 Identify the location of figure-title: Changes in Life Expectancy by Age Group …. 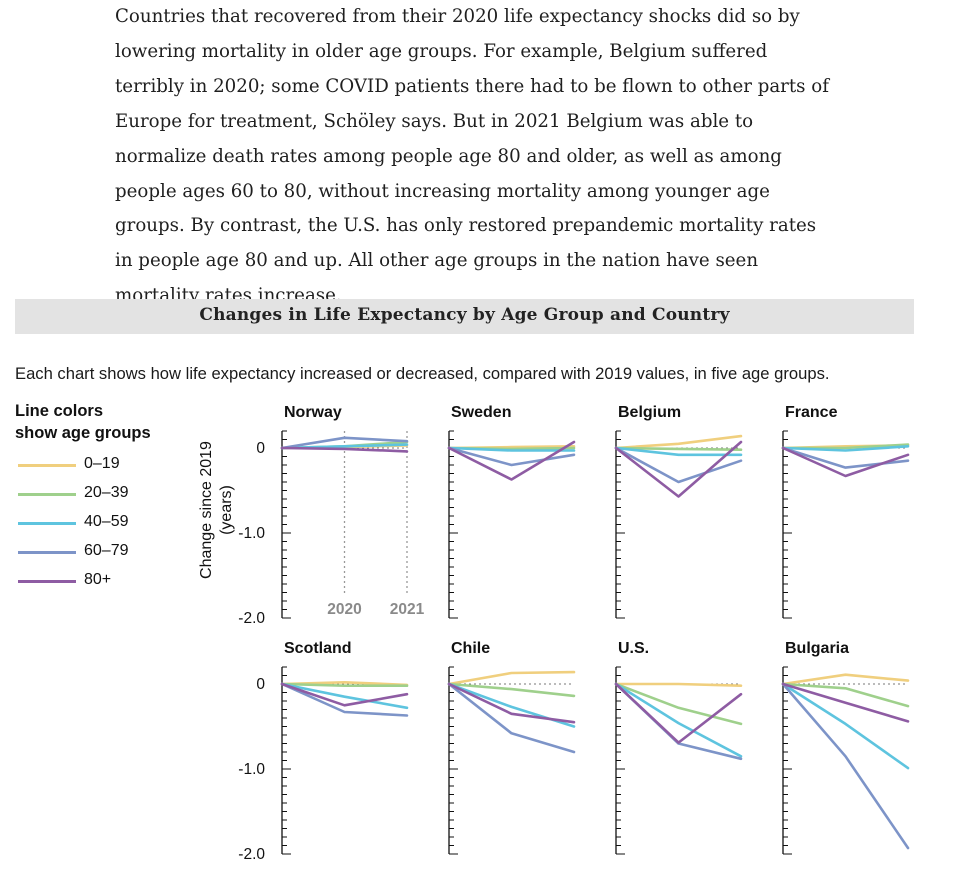
(464, 315).